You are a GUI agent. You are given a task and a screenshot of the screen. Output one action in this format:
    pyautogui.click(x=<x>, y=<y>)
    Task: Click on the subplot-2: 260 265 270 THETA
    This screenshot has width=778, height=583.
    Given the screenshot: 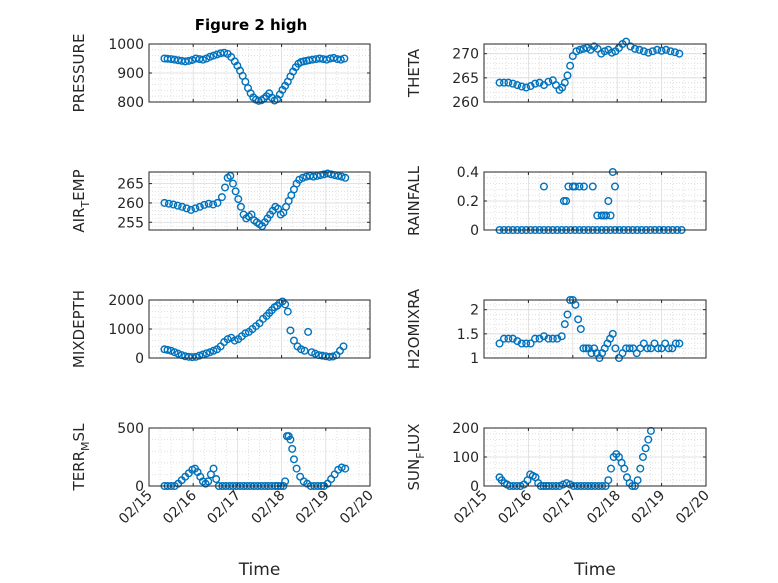 What is the action you would take?
    pyautogui.click(x=556, y=74)
    